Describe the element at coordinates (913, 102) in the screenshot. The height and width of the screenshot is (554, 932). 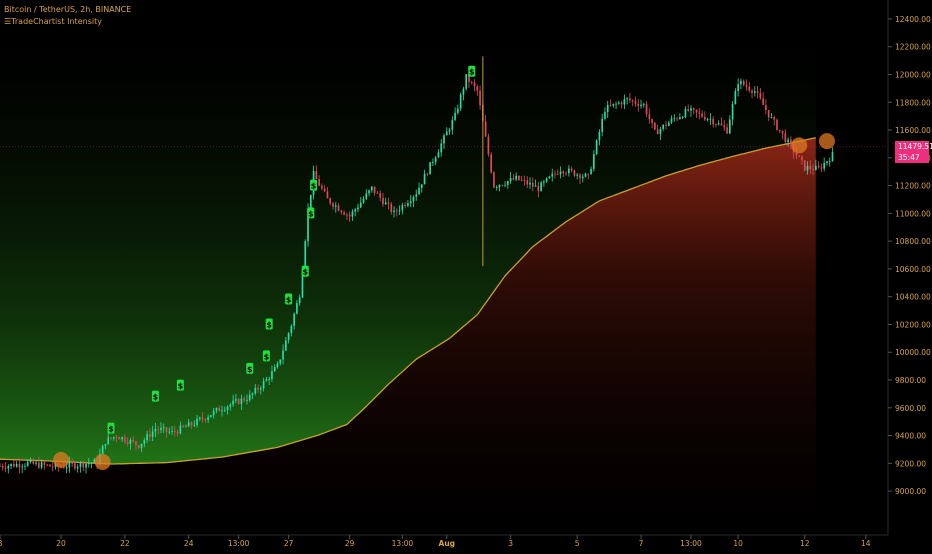
I see `price-tick-label: 11800.00` at that location.